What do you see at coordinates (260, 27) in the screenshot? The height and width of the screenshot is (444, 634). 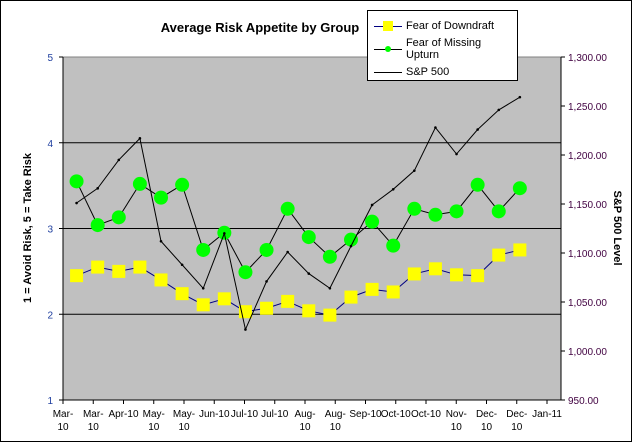 I see `chart-title: Average Risk Appetite by Group` at bounding box center [260, 27].